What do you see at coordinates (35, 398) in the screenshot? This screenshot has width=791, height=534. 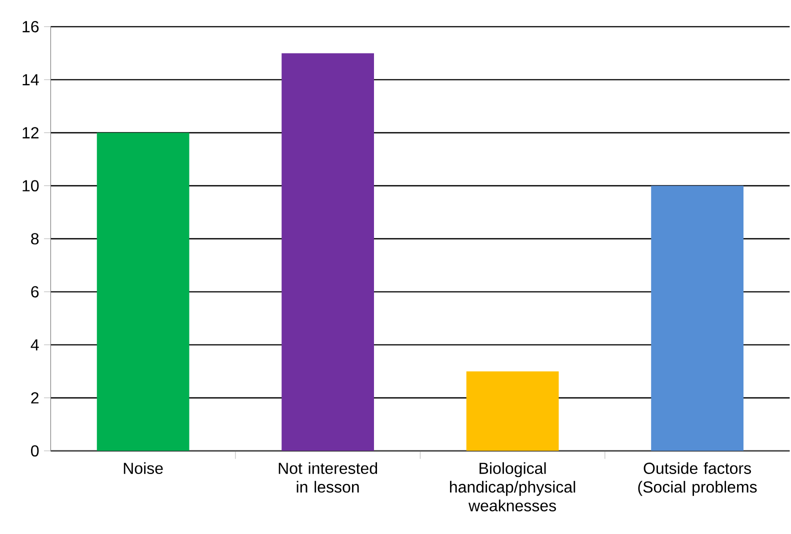 I see `y-tick-label: 2` at bounding box center [35, 398].